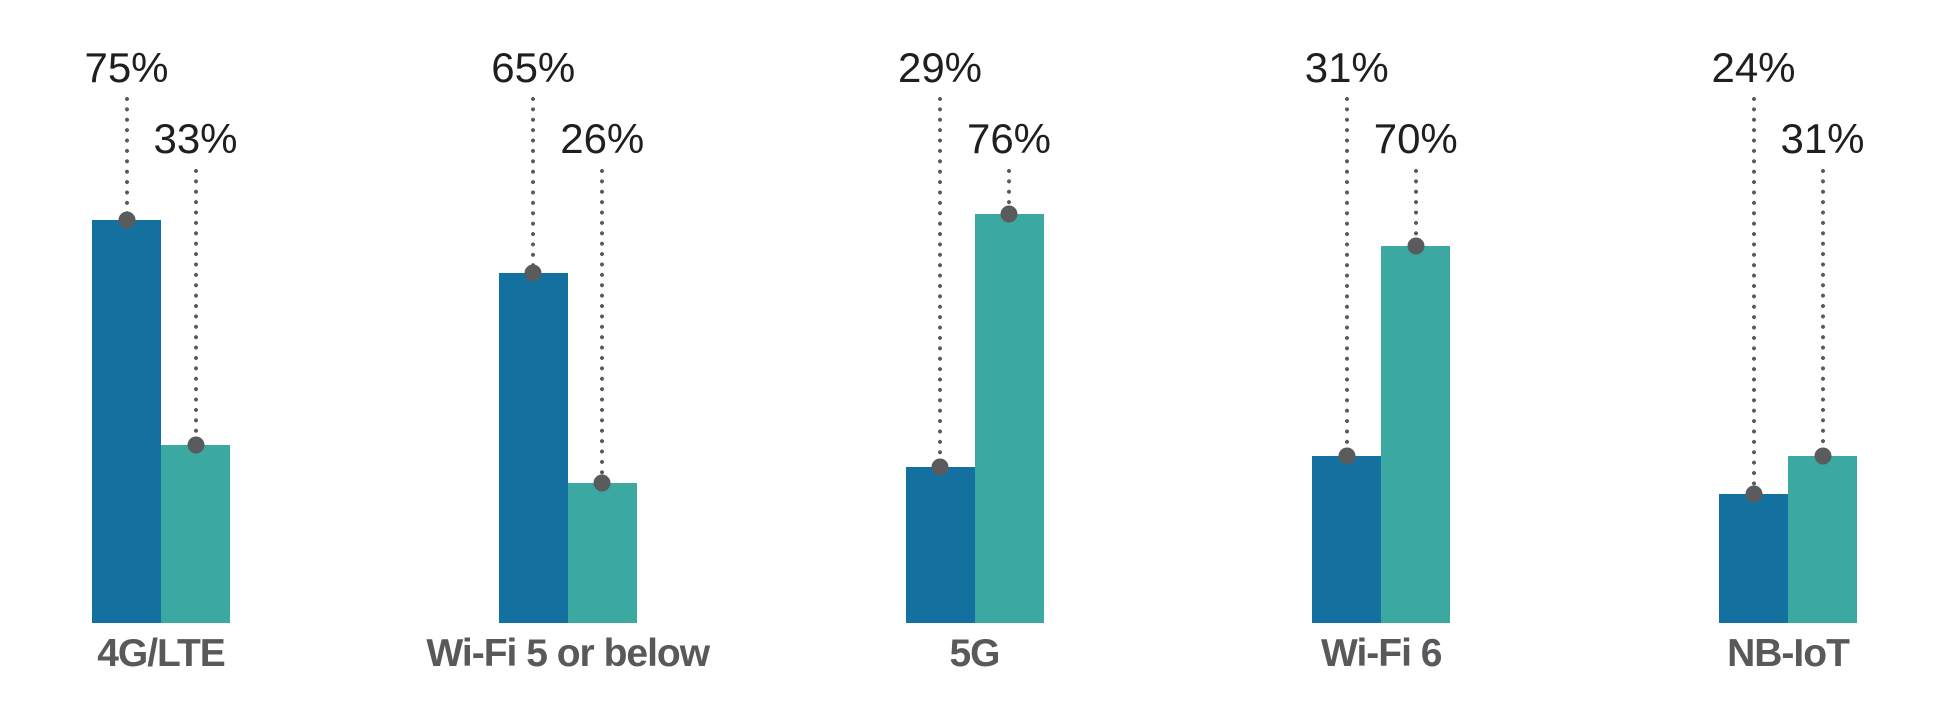 This screenshot has width=1946, height=706. I want to click on chart-group: 65% 26% Wi-Fi 5 or below, so click(568, 353).